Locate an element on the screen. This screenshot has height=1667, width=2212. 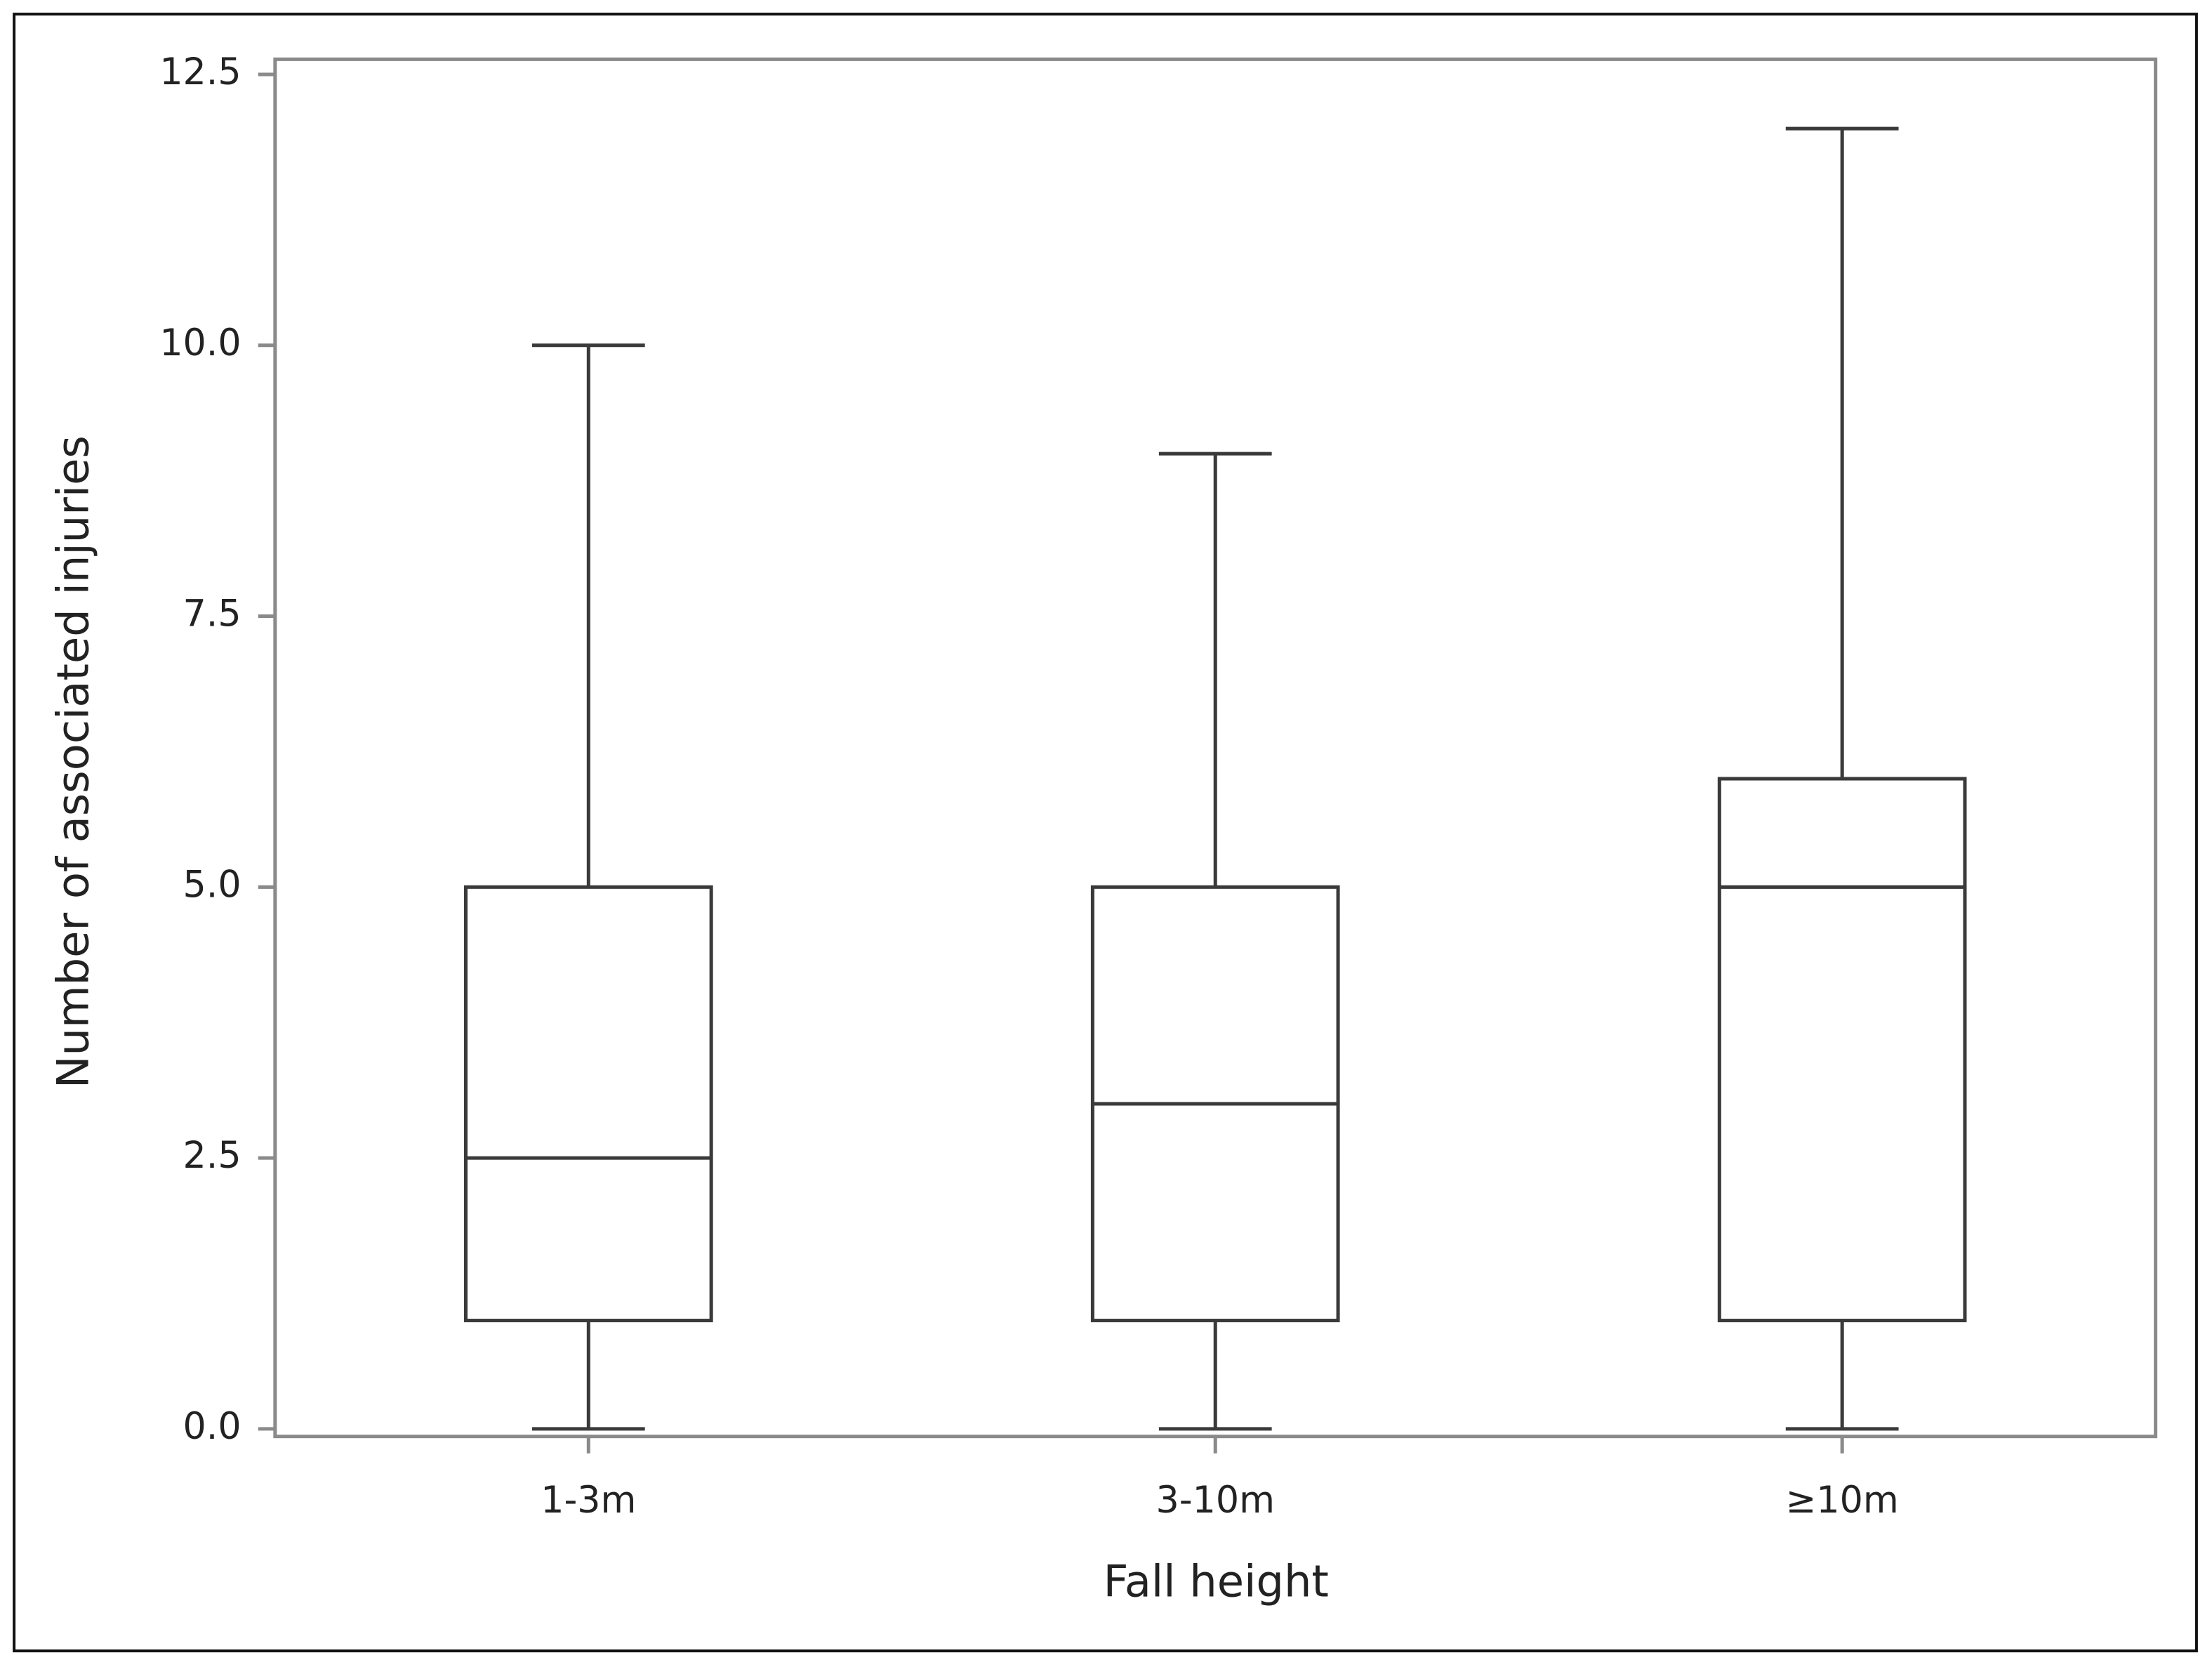
y-tick-label: 5.0 is located at coordinates (212, 885).